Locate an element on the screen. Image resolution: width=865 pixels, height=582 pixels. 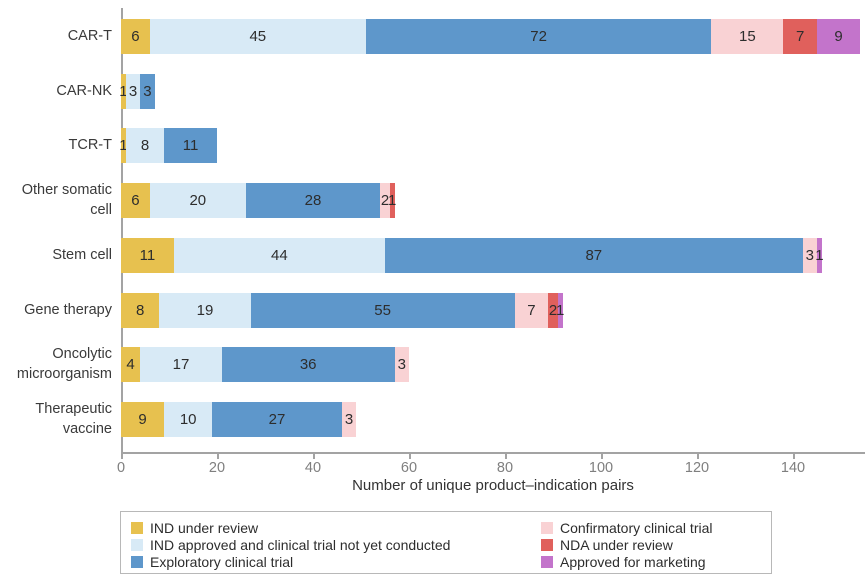
bar-value-label: 27 is located at coordinates (277, 419).